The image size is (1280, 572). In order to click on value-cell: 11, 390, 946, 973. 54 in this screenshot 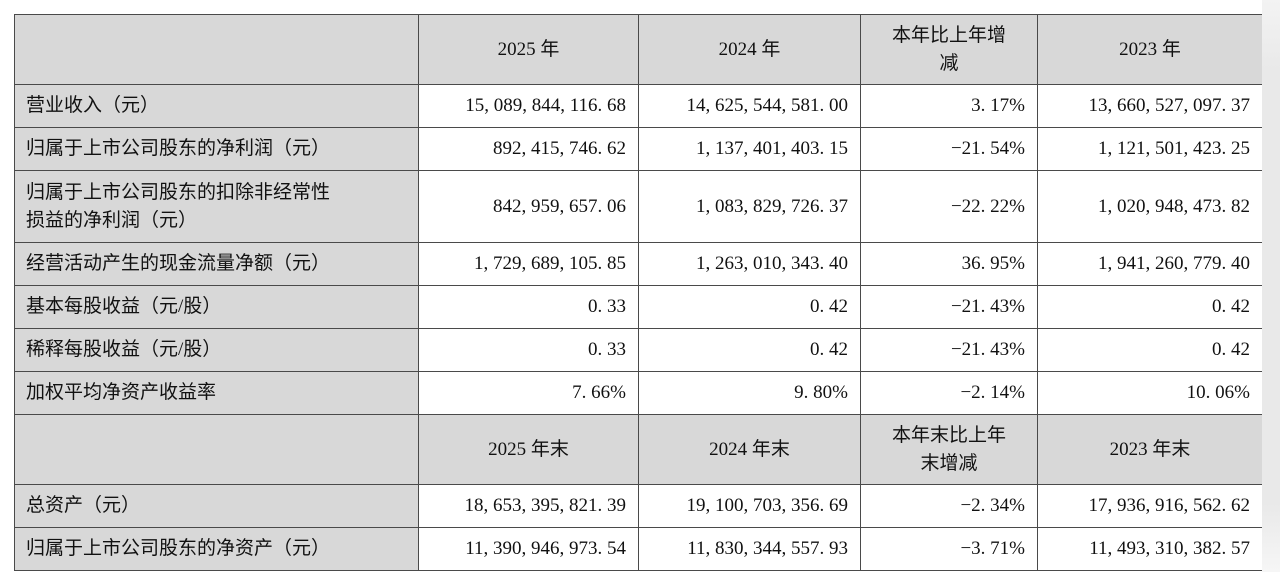, I will do `click(528, 549)`.